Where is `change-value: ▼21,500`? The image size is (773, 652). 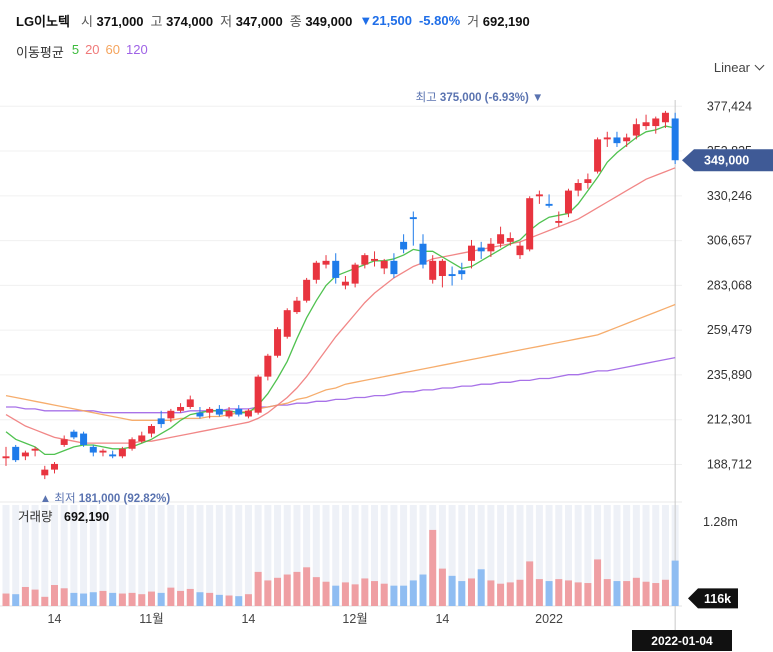
change-value: ▼21,500 is located at coordinates (385, 20).